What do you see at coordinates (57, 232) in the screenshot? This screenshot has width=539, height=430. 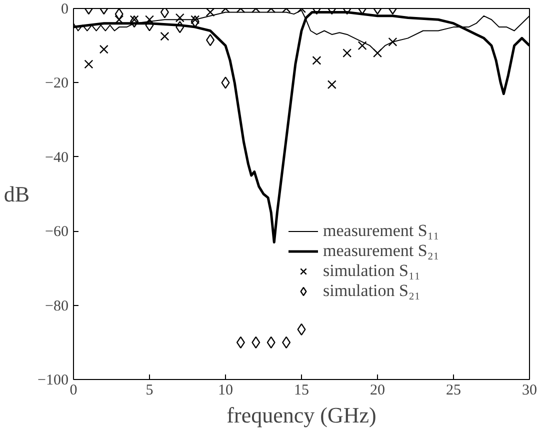 I see `y-tick-label: −60` at bounding box center [57, 232].